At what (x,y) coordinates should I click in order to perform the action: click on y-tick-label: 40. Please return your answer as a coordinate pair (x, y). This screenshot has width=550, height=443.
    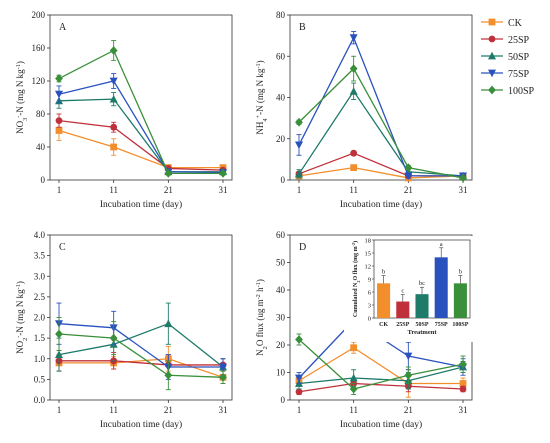
    Looking at the image, I should click on (281, 290).